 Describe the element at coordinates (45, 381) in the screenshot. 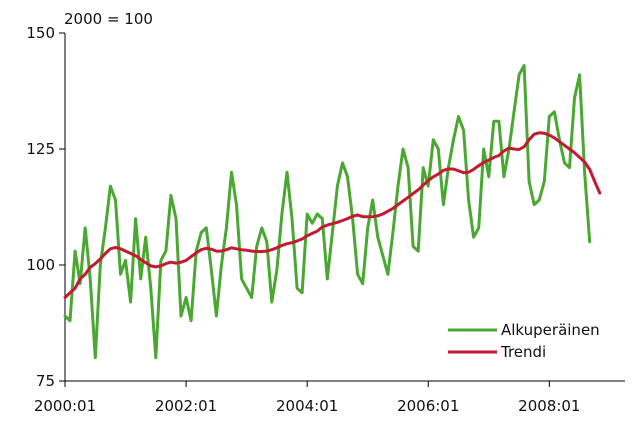

I see `y-tick-label: 75` at that location.